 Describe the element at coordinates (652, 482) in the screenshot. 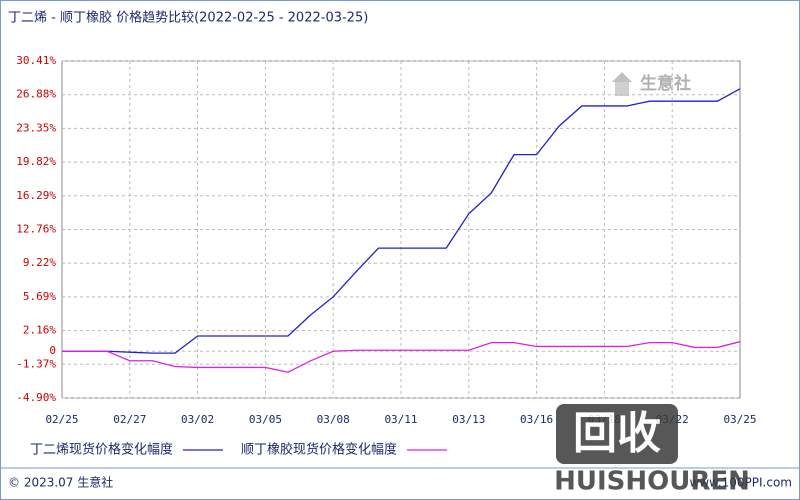

I see `watermark-en: HUISHOUREN` at that location.